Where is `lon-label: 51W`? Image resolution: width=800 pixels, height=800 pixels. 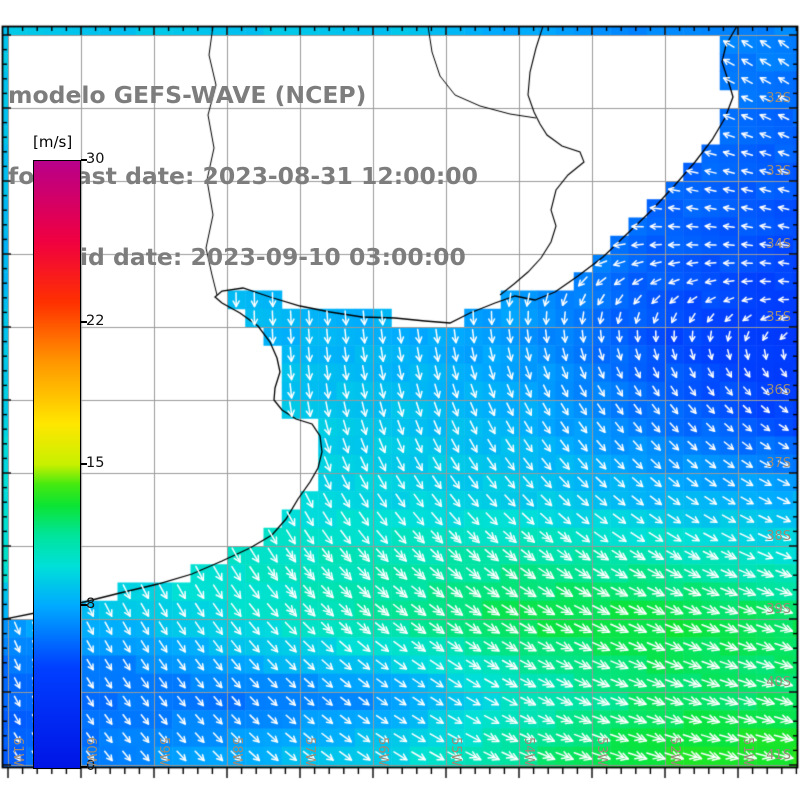 lon-label: 51W is located at coordinates (747, 752).